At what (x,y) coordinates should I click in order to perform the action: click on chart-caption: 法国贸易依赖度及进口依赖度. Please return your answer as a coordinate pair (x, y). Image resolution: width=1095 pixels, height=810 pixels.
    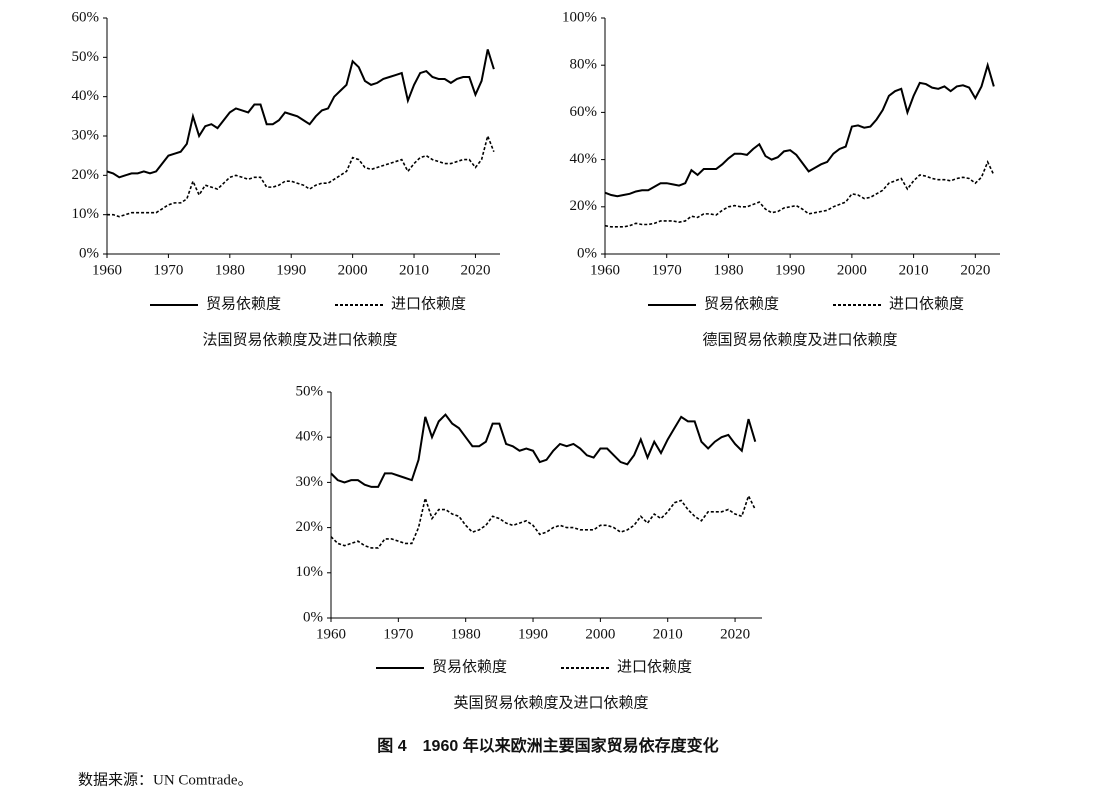
    Looking at the image, I should click on (299, 339).